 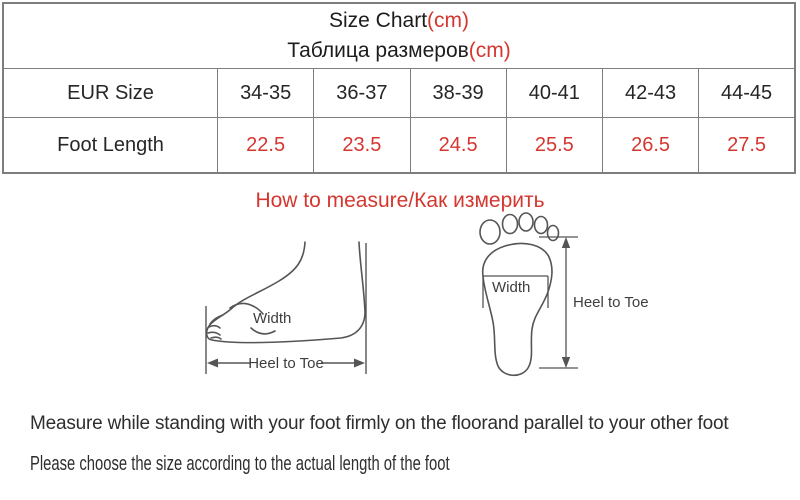 I want to click on chart-subtitle-unit: (cm), so click(x=489, y=50).